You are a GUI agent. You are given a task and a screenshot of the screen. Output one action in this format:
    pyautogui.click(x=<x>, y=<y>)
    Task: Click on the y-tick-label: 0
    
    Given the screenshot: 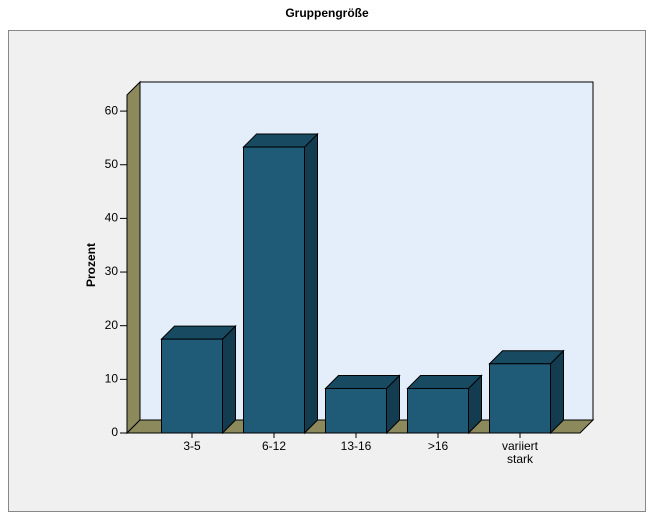 What is the action you would take?
    pyautogui.click(x=114, y=432)
    